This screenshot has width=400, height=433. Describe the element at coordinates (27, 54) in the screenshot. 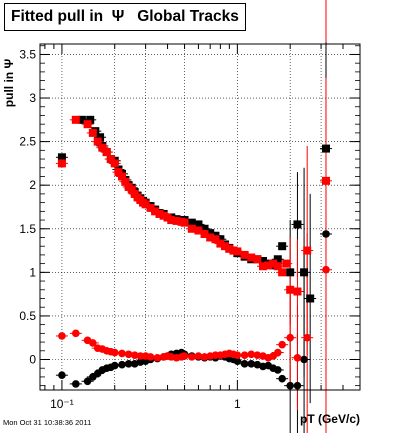

I see `y-tick-label: 3.5` at that location.